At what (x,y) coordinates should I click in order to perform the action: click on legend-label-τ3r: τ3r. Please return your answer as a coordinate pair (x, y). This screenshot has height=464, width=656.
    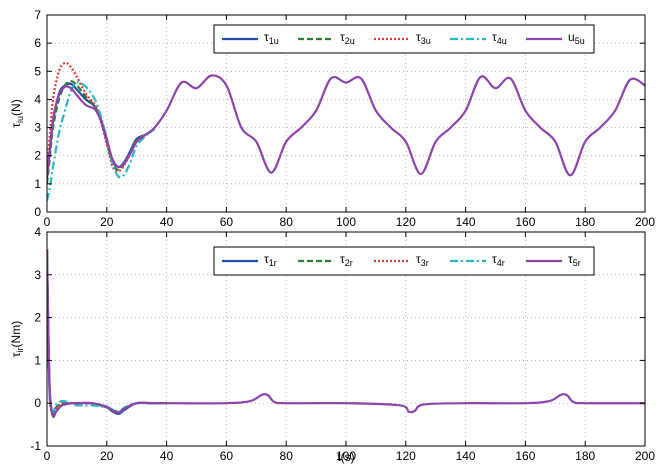
    Looking at the image, I should click on (422, 260).